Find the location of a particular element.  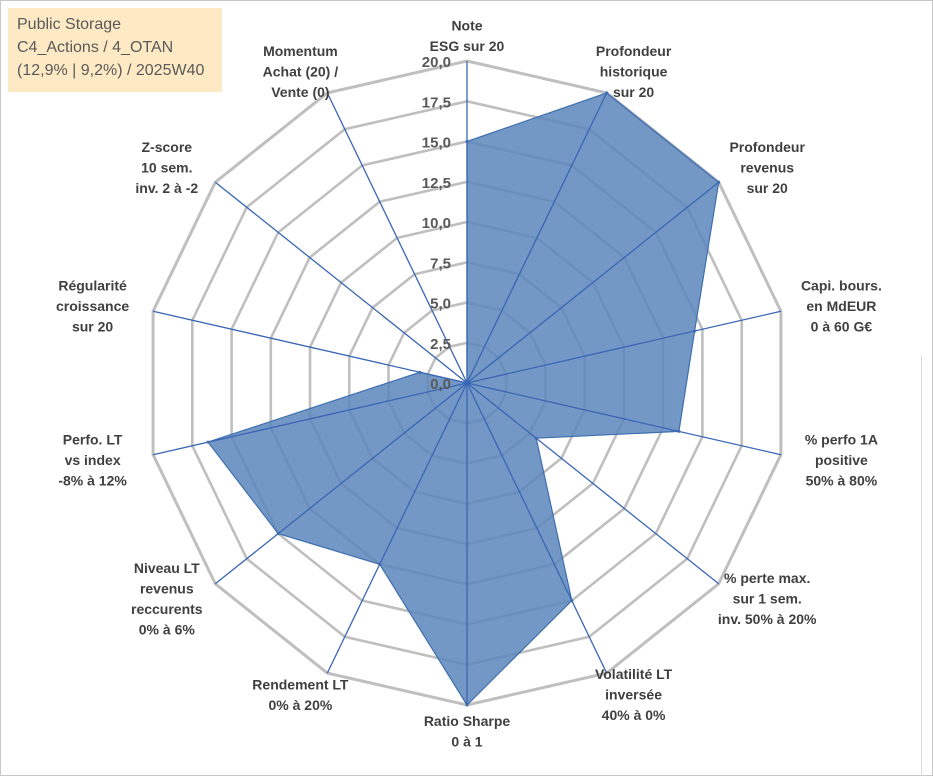

axis-label-line: 0% à 20% is located at coordinates (300, 705).